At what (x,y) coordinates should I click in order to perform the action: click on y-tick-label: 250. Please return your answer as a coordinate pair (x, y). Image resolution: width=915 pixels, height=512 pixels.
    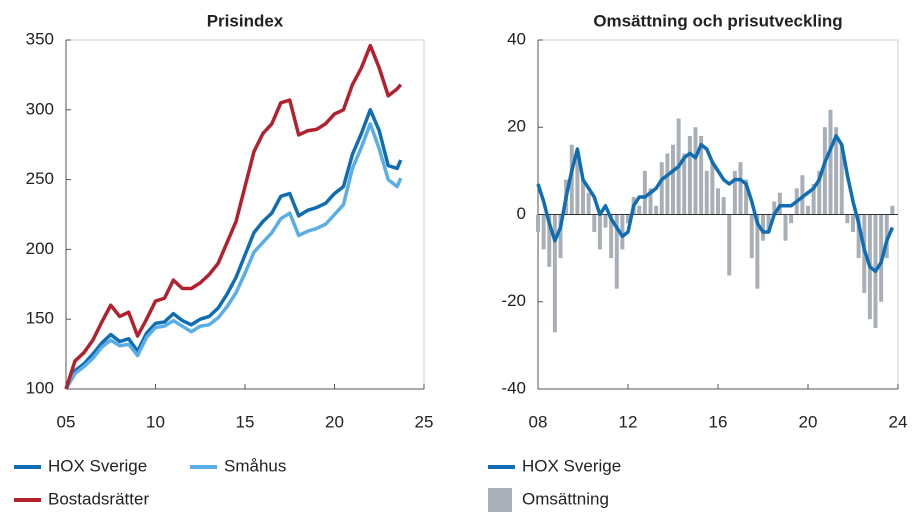
    Looking at the image, I should click on (40, 178).